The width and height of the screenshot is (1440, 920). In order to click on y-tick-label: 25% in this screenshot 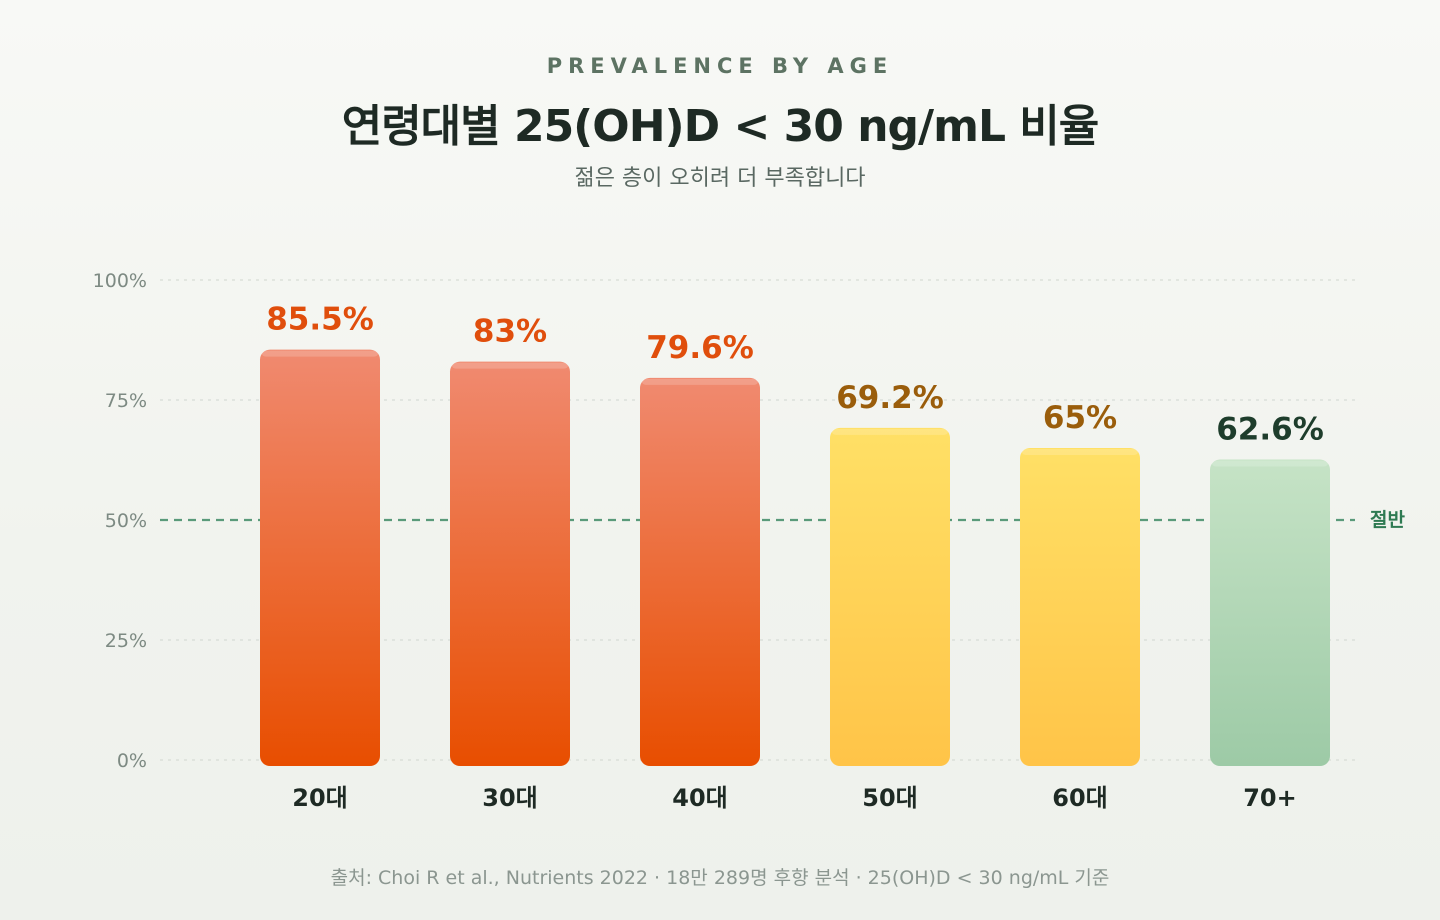, I will do `click(126, 641)`.